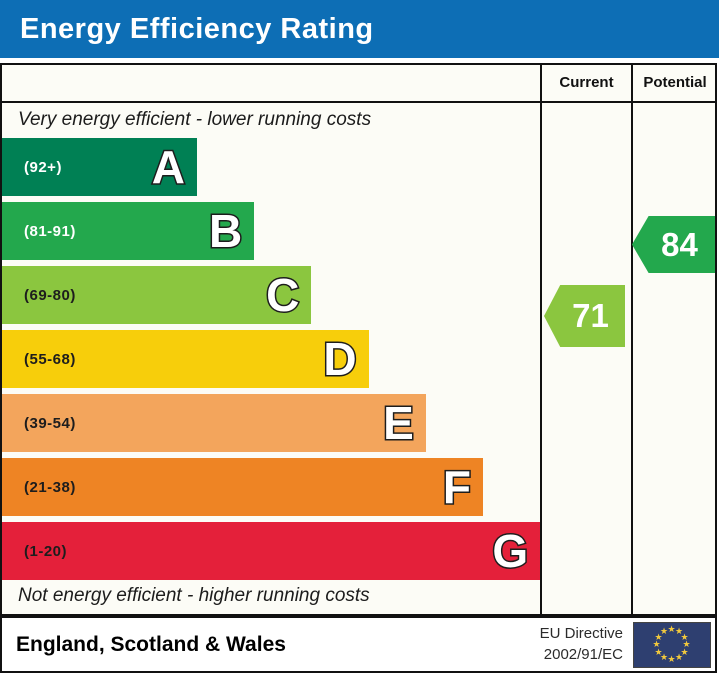 The height and width of the screenshot is (675, 719). I want to click on column-divider-potential, so click(632, 339).